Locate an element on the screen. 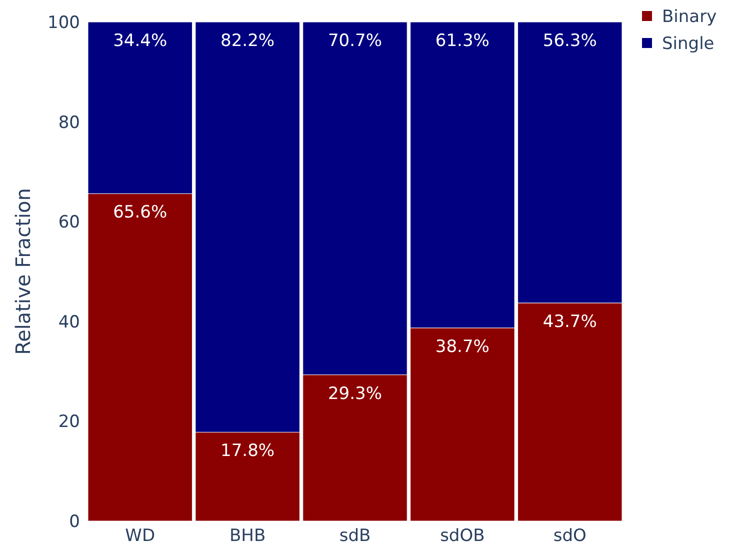 This screenshot has width=735, height=547. data-label: 34.4% is located at coordinates (140, 41).